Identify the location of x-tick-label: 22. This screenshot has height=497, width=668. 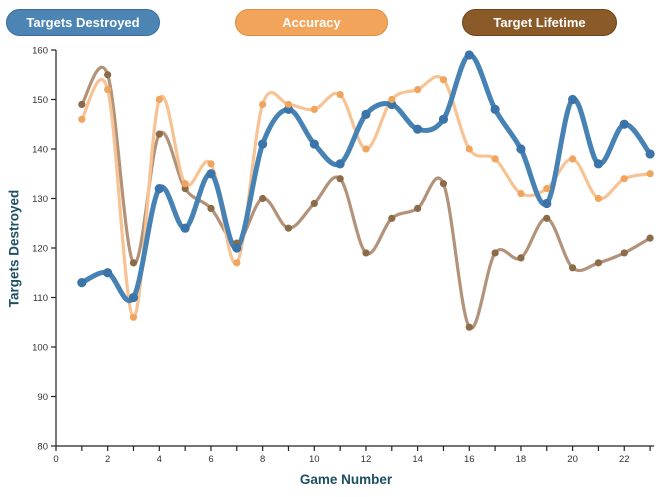
(624, 459).